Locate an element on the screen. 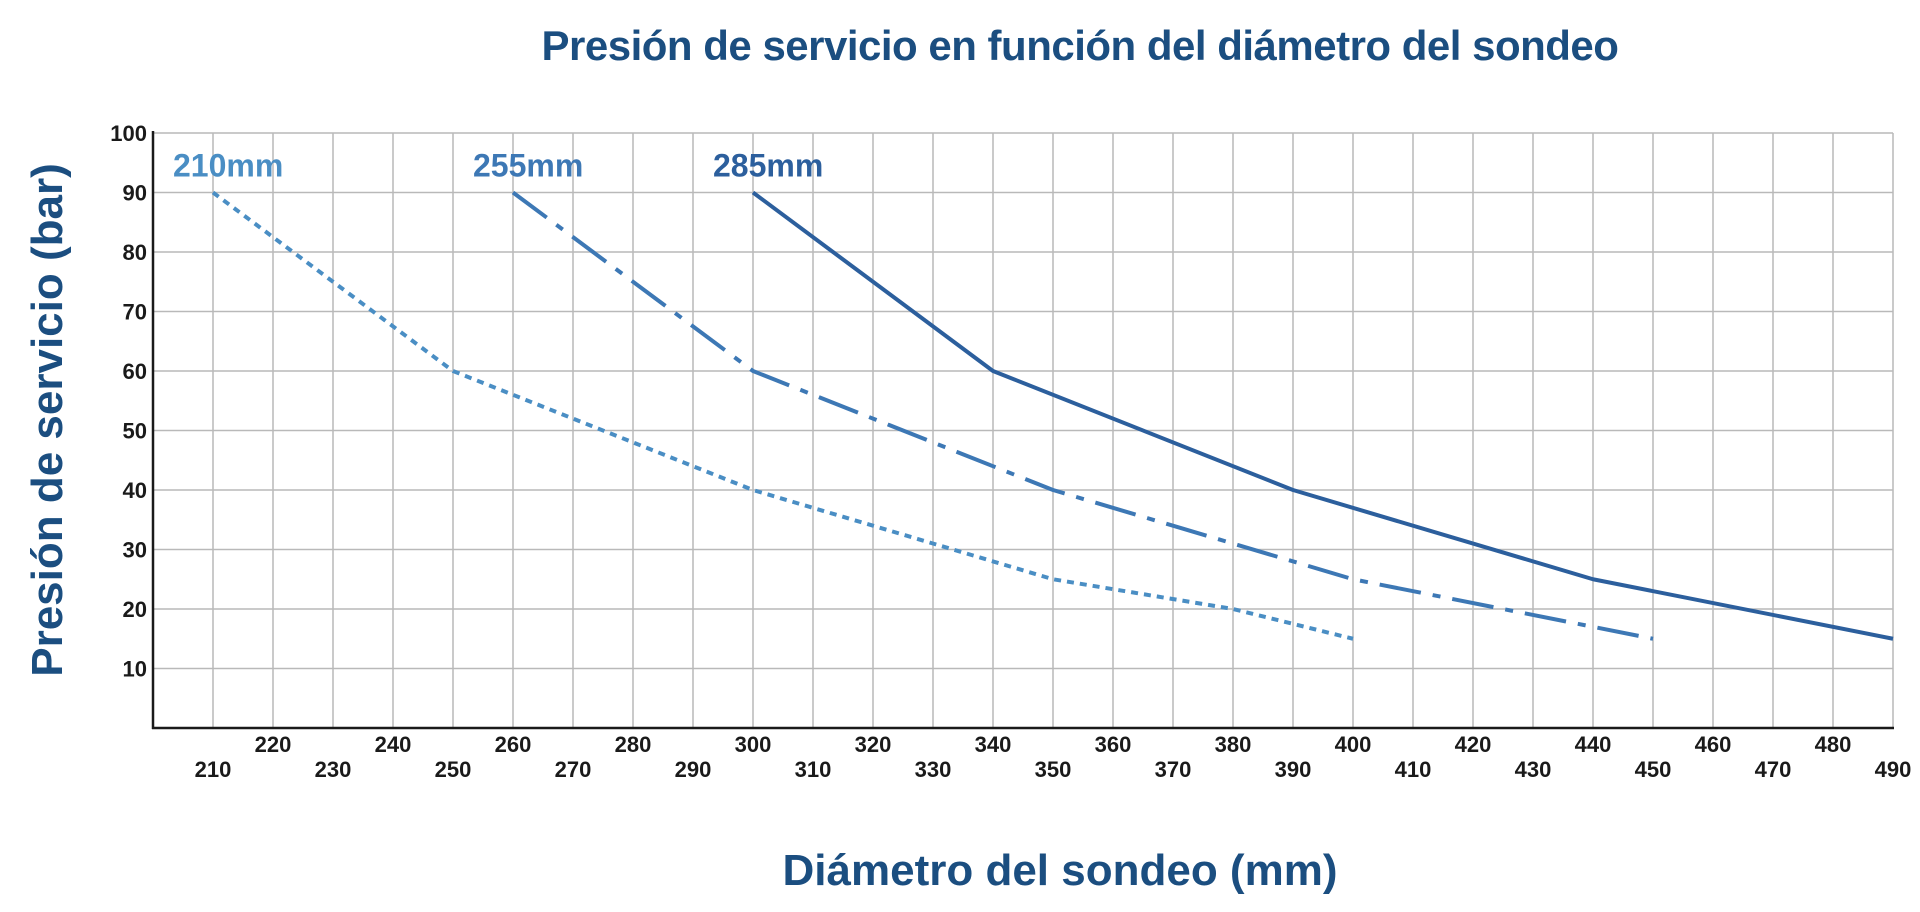 The image size is (1920, 912). x-tick-label-350: 350 is located at coordinates (1053, 769).